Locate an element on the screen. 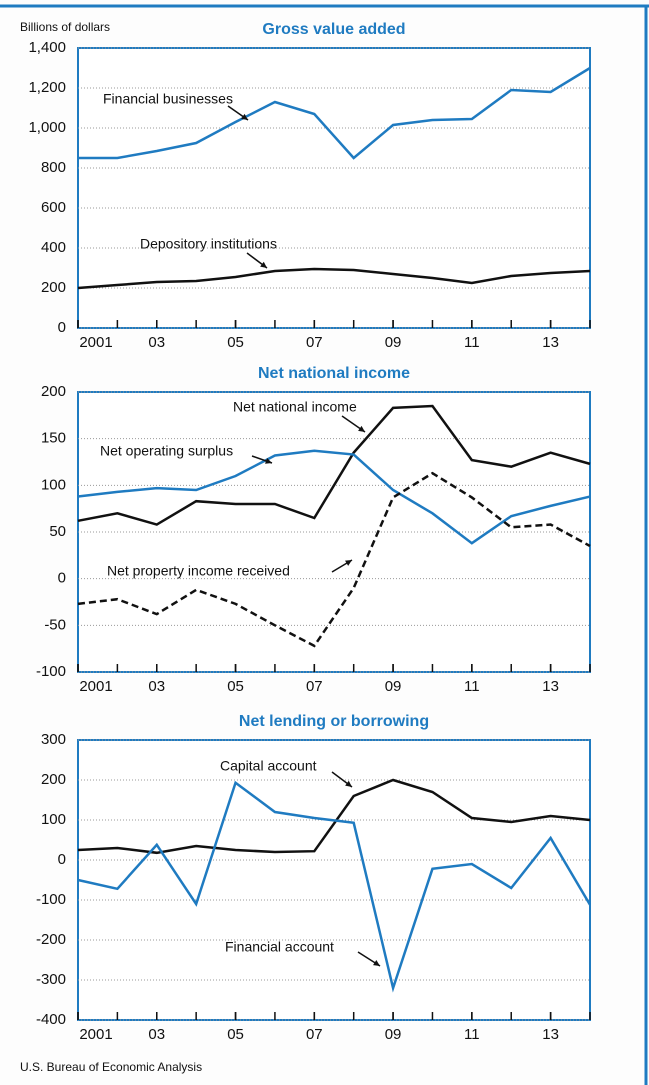 The width and height of the screenshot is (649, 1085). panel-title: Net lending or borrowing is located at coordinates (334, 721).